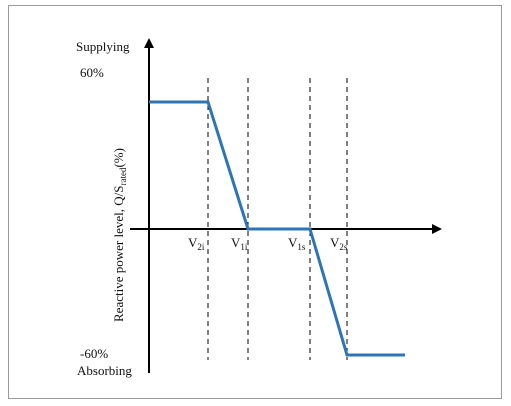 The width and height of the screenshot is (511, 406). I want to click on y-bottom-label: Absorbing, so click(104, 370).